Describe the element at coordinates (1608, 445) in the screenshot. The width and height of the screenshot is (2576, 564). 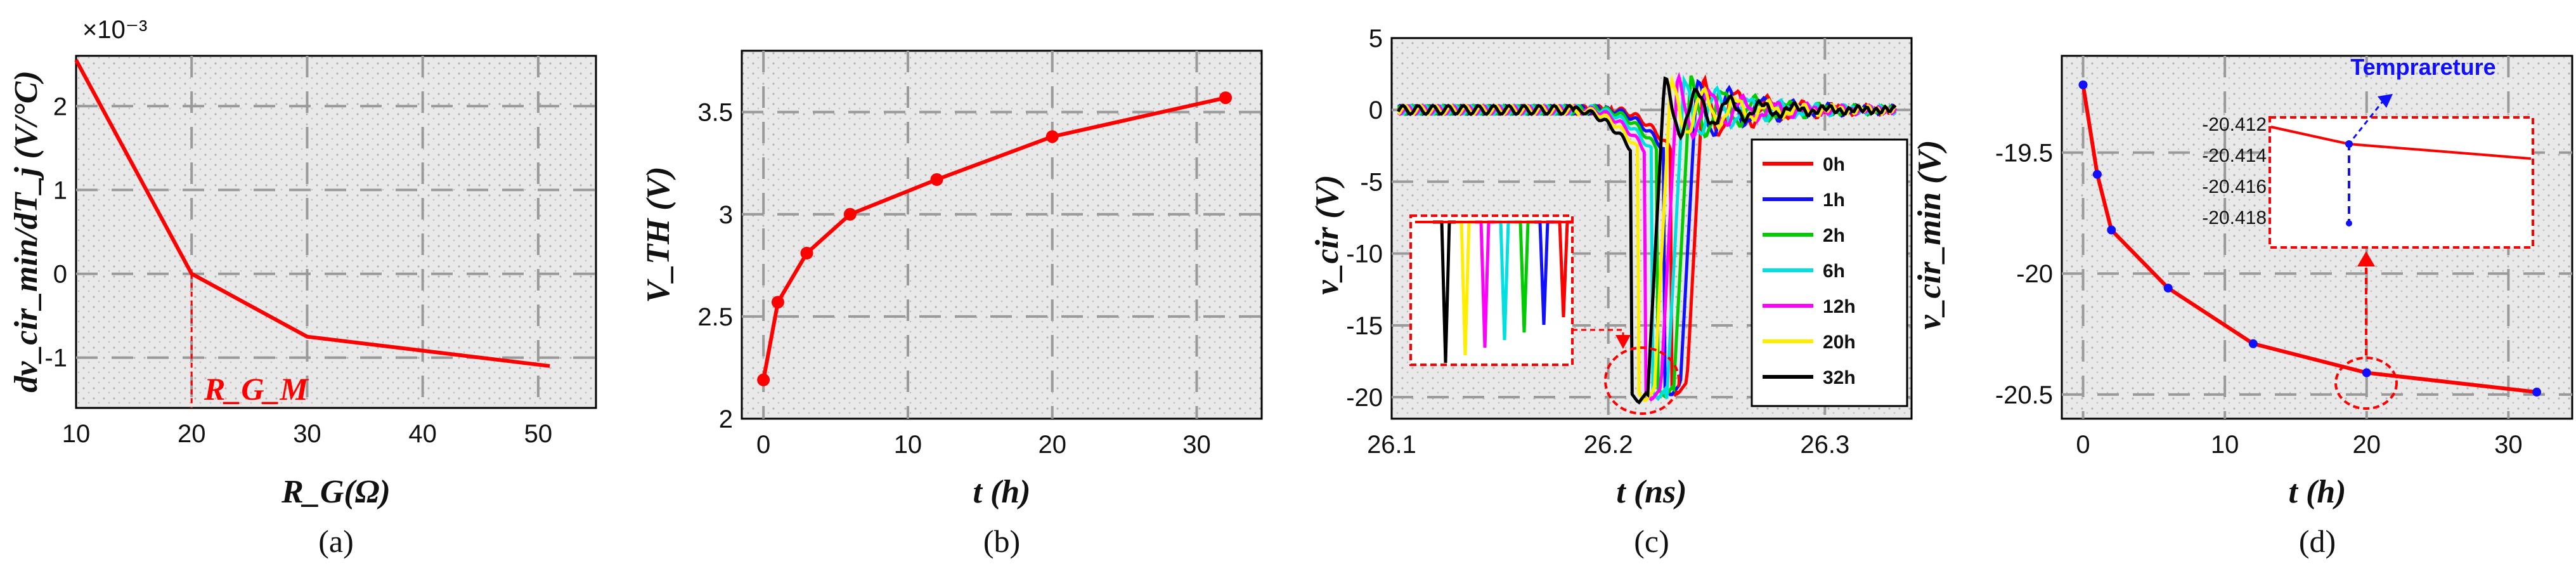
I see `x-tick-label: 26.2` at that location.